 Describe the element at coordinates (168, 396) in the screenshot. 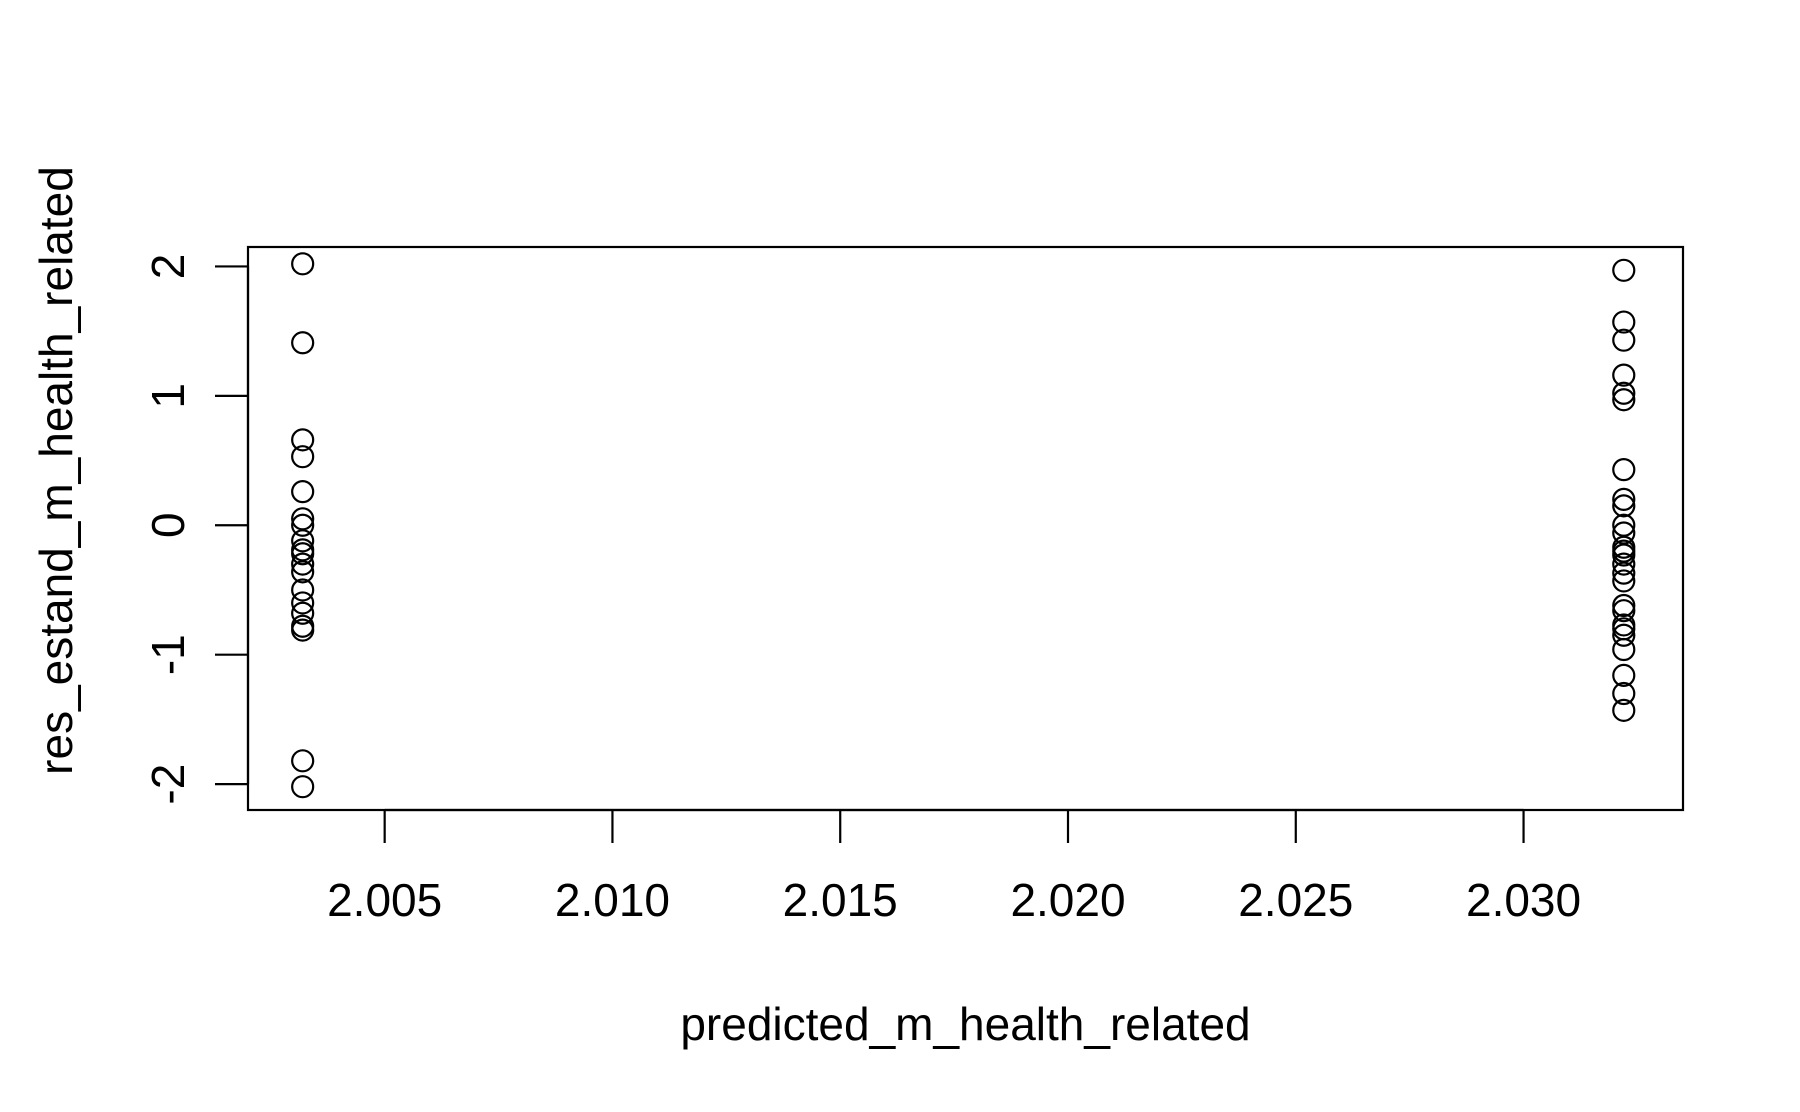

I see `y-tick-label: 1` at that location.